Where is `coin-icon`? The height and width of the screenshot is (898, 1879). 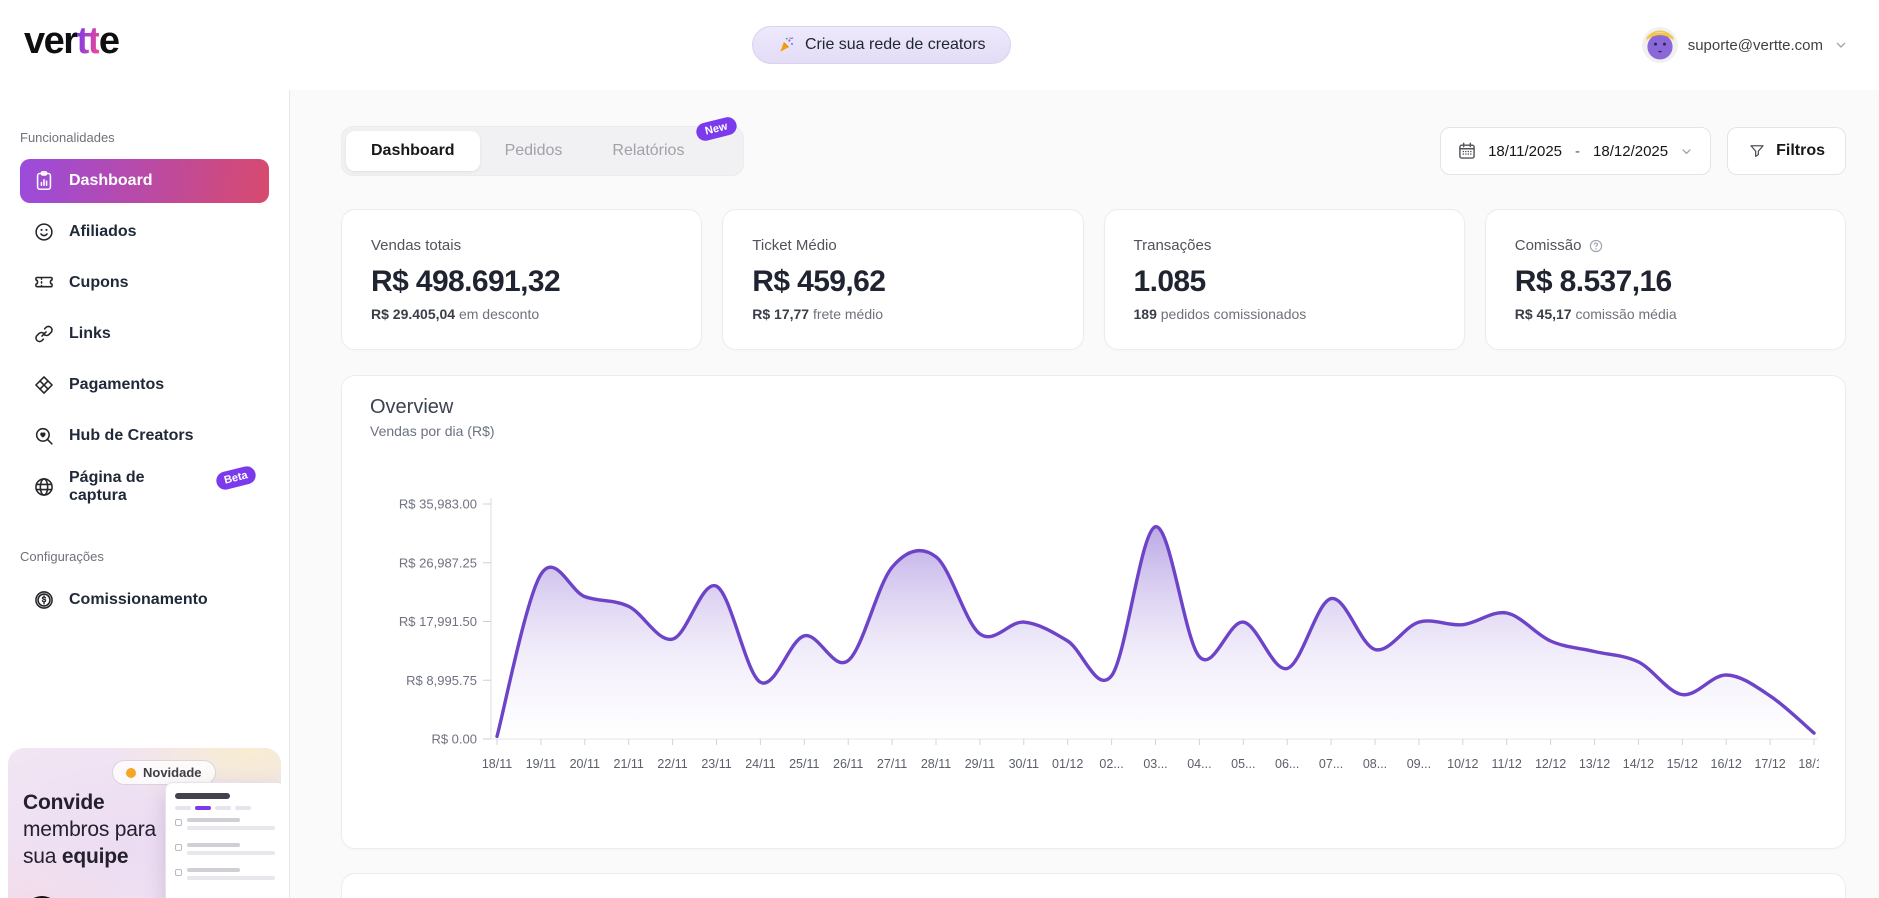
coin-icon is located at coordinates (44, 600).